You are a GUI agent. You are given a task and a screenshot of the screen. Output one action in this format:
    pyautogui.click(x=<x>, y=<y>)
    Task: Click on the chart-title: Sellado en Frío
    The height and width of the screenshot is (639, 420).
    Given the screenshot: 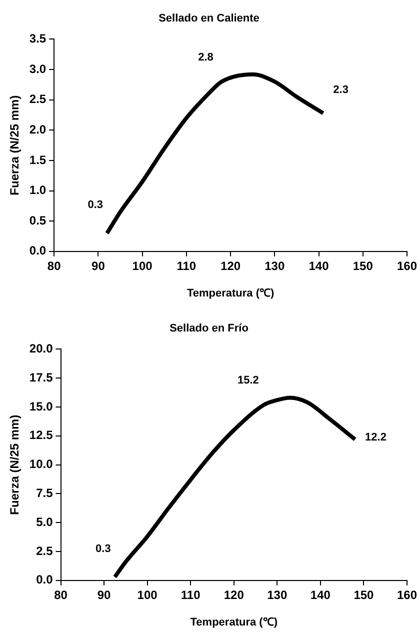 What is the action you would take?
    pyautogui.click(x=209, y=328)
    